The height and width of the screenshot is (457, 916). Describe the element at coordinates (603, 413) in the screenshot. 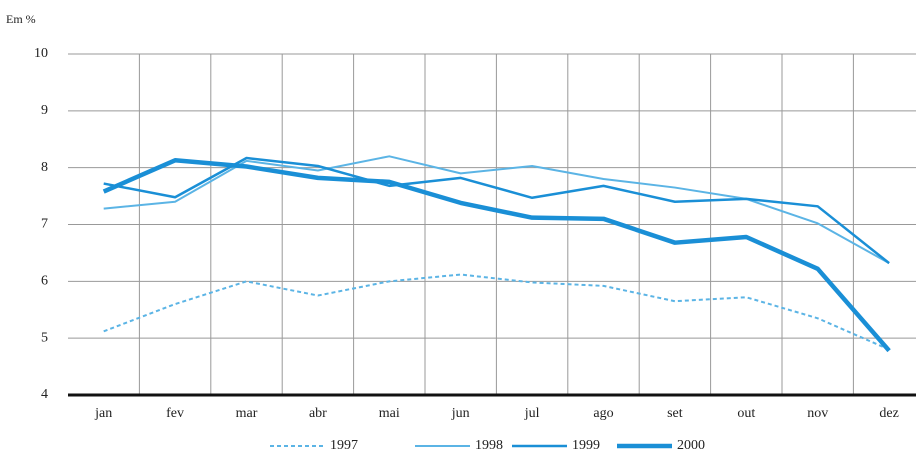

I see `x-tick-label: ago` at that location.